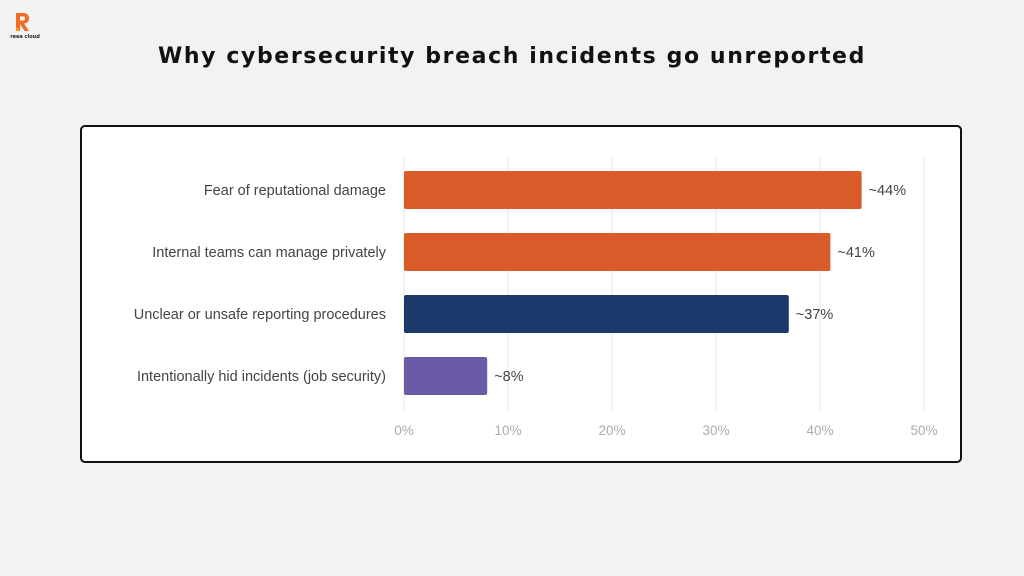 The width and height of the screenshot is (1024, 576). I want to click on x-tick-label: 50%, so click(923, 430).